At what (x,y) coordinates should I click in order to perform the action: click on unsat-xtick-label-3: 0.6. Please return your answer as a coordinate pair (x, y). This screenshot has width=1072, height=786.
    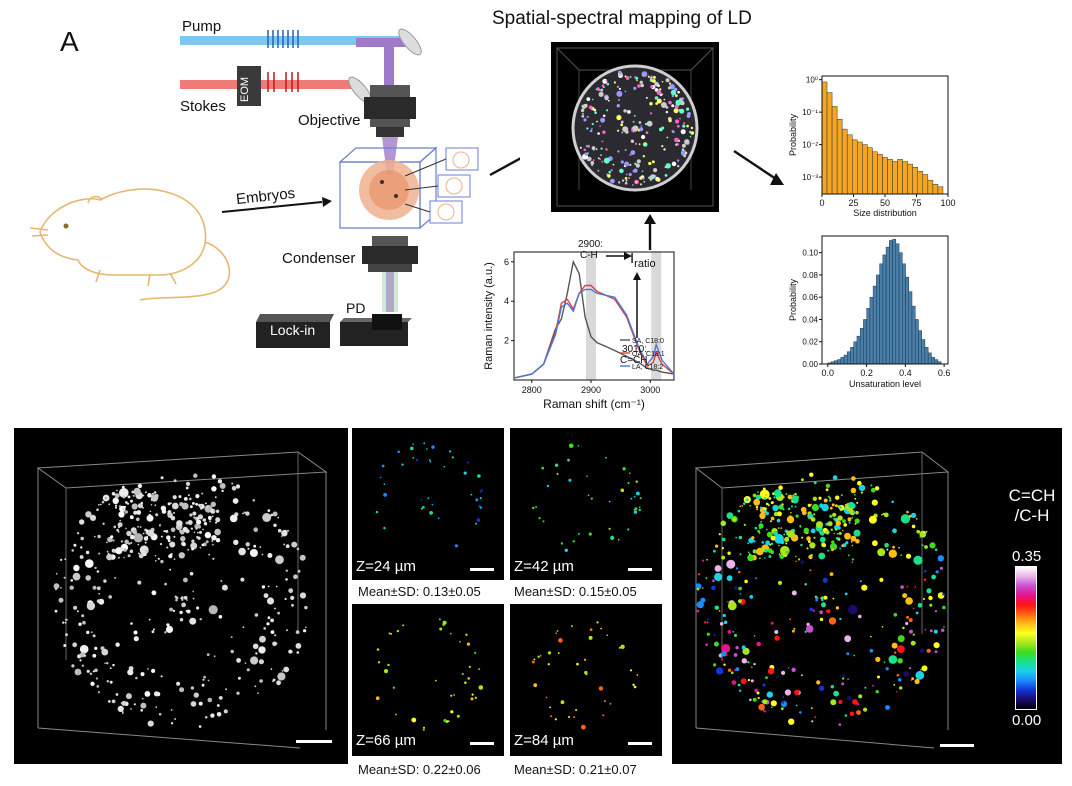
    Looking at the image, I should click on (944, 373).